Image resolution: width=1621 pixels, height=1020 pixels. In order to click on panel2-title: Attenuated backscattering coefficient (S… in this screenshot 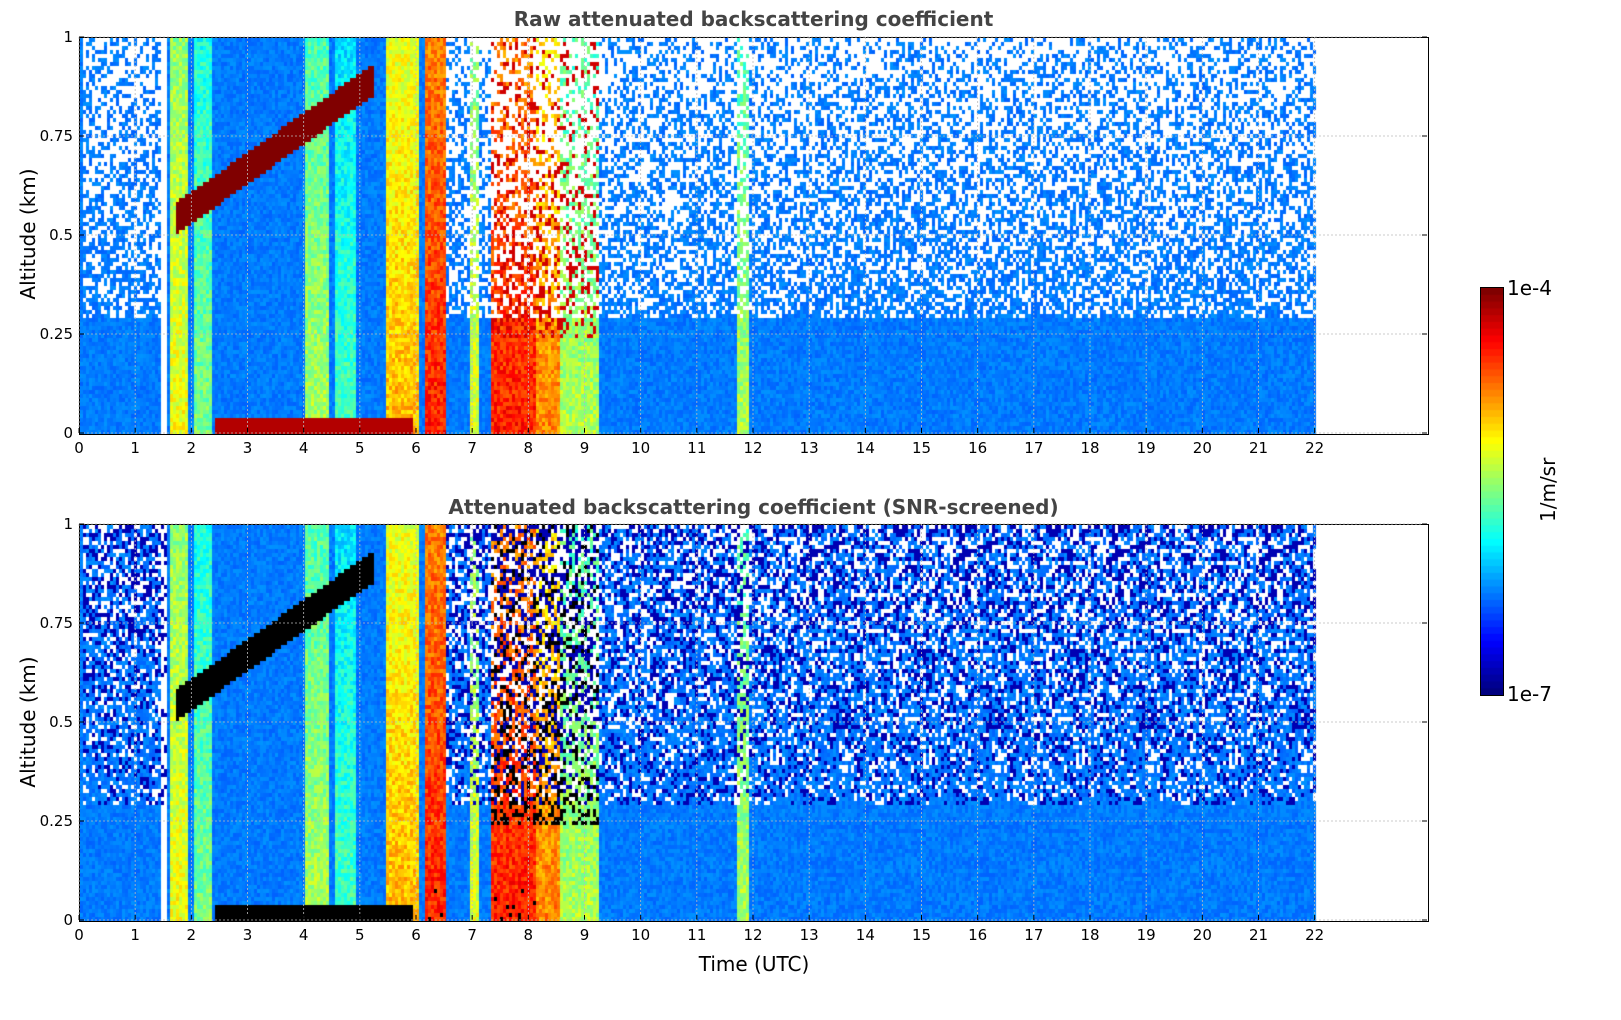, I will do `click(753, 507)`.